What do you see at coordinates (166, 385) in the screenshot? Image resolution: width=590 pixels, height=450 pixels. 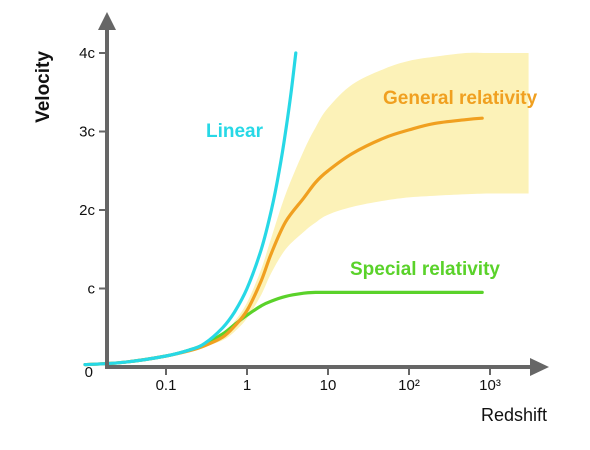 I see `x-tick-label: 0.1` at bounding box center [166, 385].